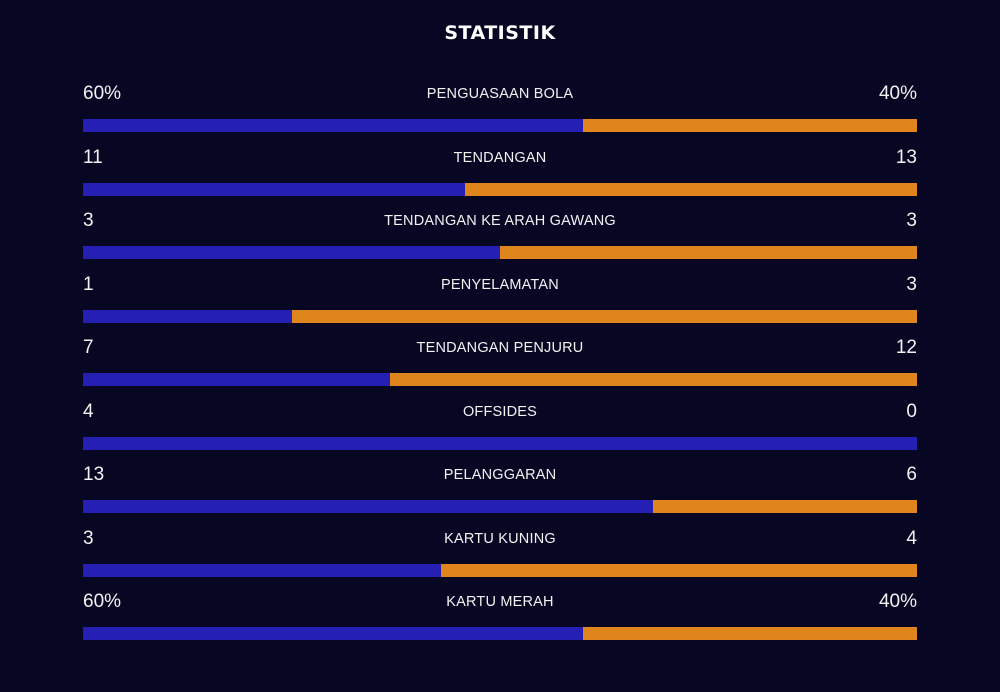 This screenshot has height=692, width=1000. Describe the element at coordinates (500, 431) in the screenshot. I see `stat-row-offsides: 4 OFFSIDES 0` at that location.